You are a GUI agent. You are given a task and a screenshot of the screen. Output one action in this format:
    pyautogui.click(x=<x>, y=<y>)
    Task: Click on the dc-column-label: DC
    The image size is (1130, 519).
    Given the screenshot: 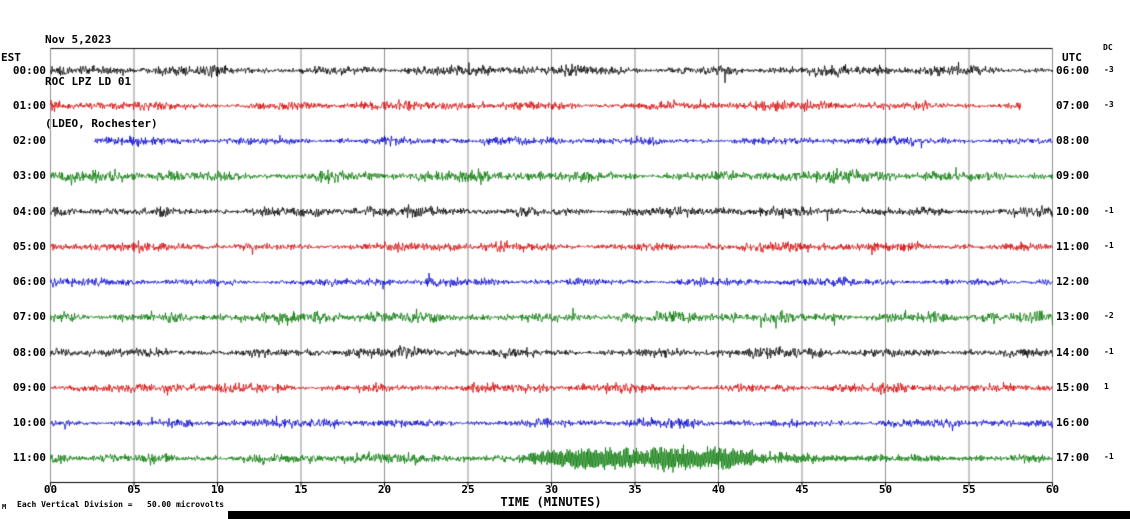 What is the action you would take?
    pyautogui.click(x=1108, y=47)
    